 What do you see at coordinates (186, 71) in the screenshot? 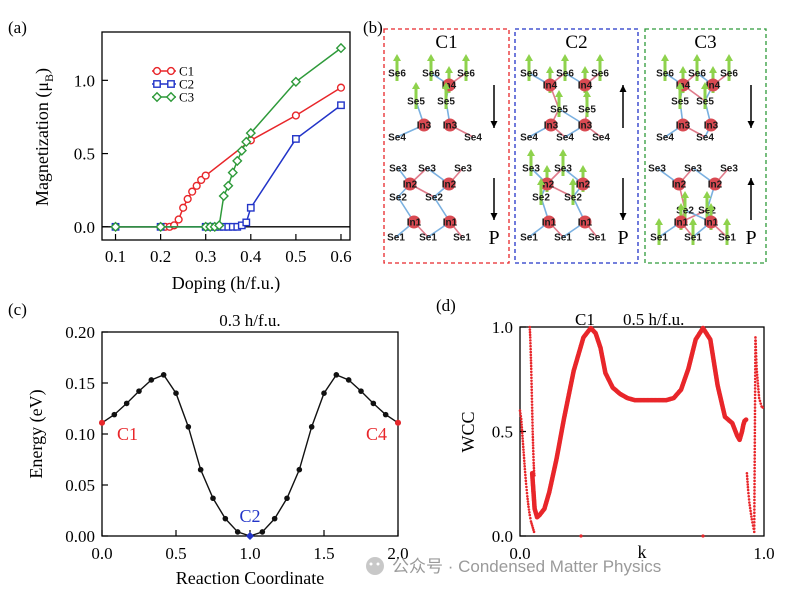
I see `legend-label-C1: C1` at bounding box center [186, 71].